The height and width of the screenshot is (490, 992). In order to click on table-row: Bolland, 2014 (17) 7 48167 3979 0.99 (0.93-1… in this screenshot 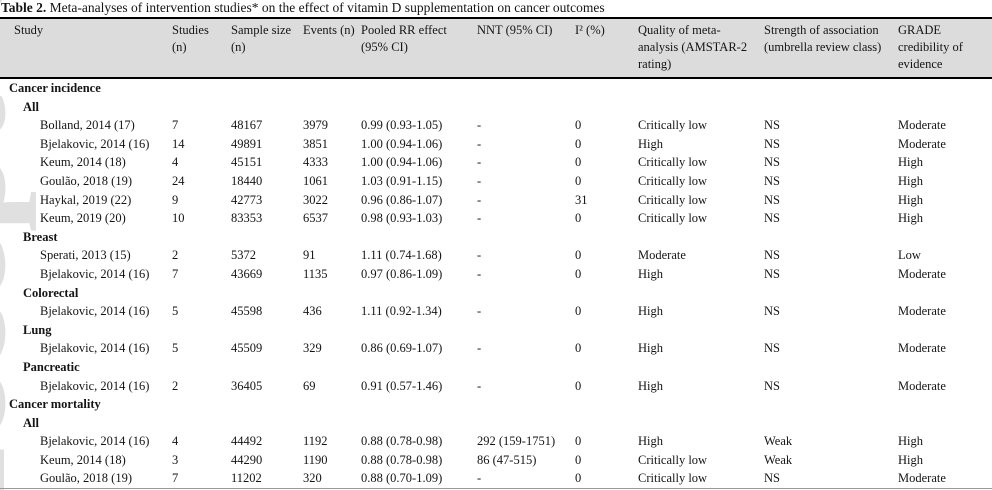, I will do `click(496, 125)`.